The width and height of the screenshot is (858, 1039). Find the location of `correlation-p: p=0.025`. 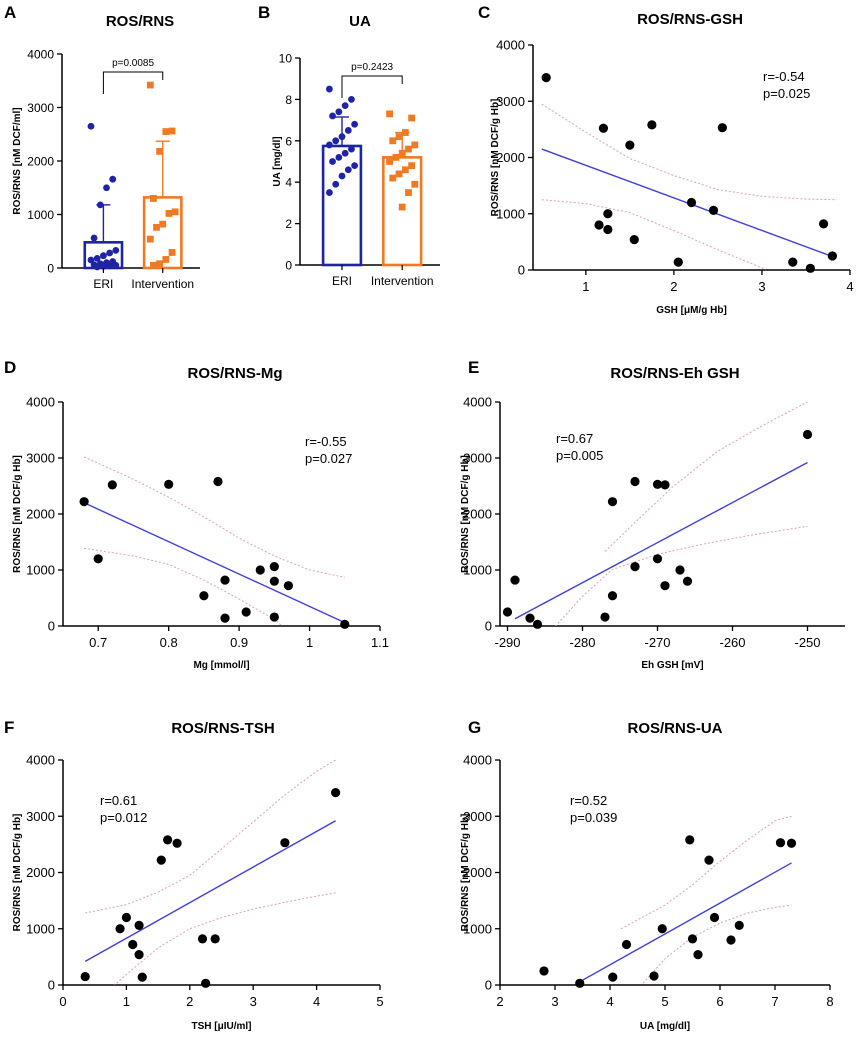

correlation-p: p=0.025 is located at coordinates (786, 93).